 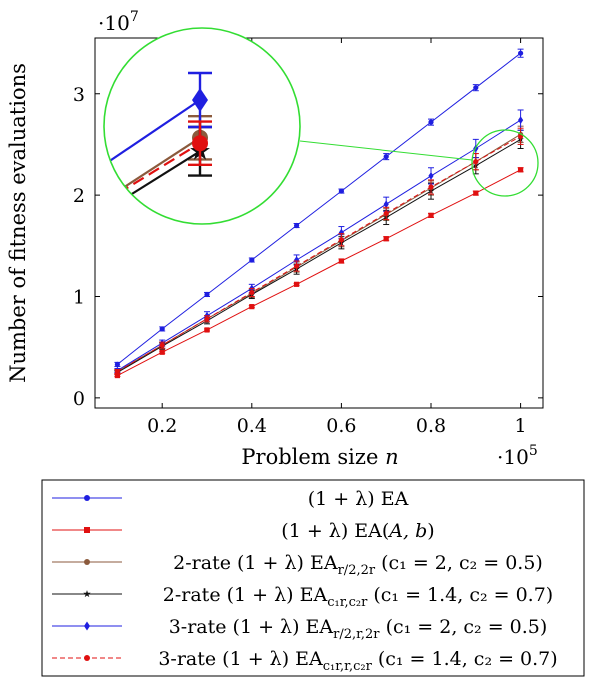 What do you see at coordinates (386, 150) in the screenshot?
I see `zoom-connector-line` at bounding box center [386, 150].